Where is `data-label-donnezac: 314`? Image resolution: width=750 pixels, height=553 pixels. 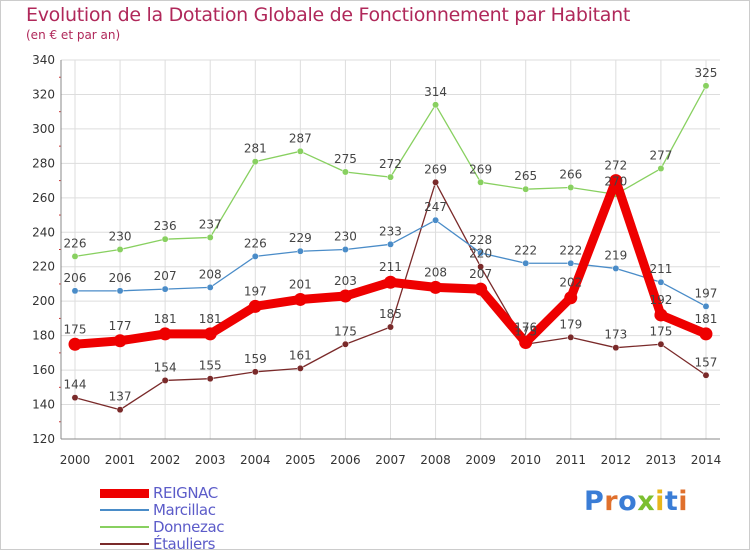
data-label-donnezac: 314 is located at coordinates (435, 92).